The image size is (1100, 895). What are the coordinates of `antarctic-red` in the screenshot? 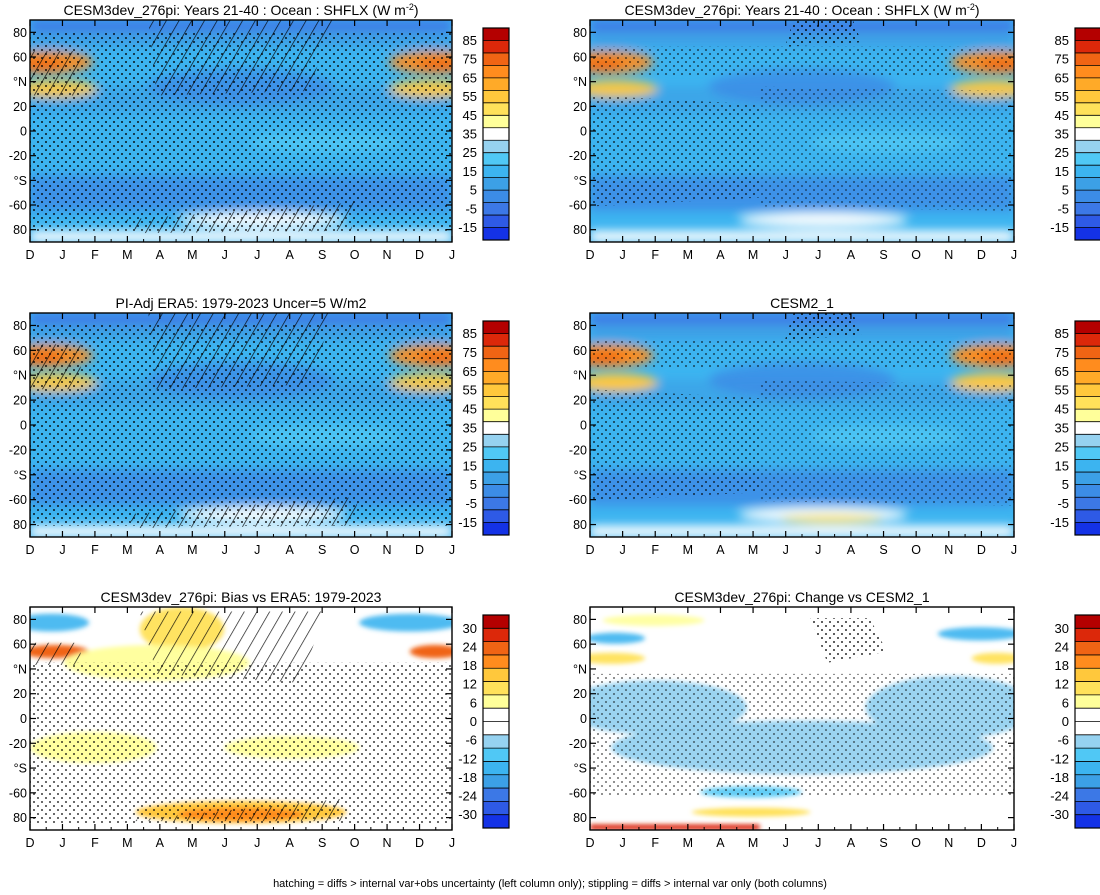 It's located at (675, 827).